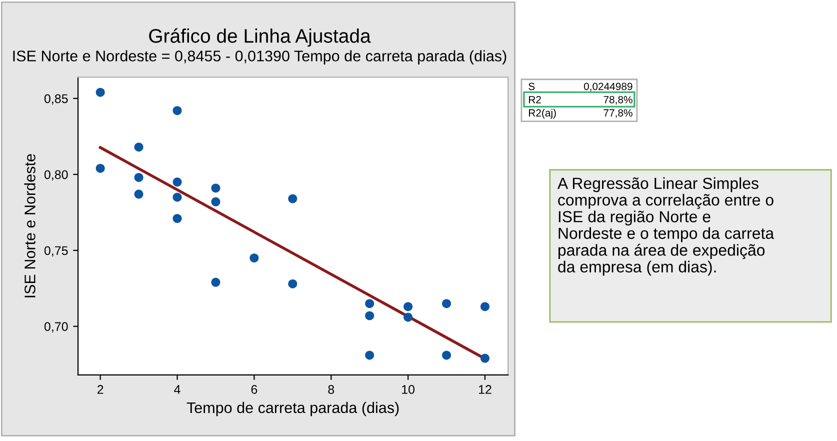 The height and width of the screenshot is (441, 837). What do you see at coordinates (531, 86) in the screenshot?
I see `text: S` at bounding box center [531, 86].